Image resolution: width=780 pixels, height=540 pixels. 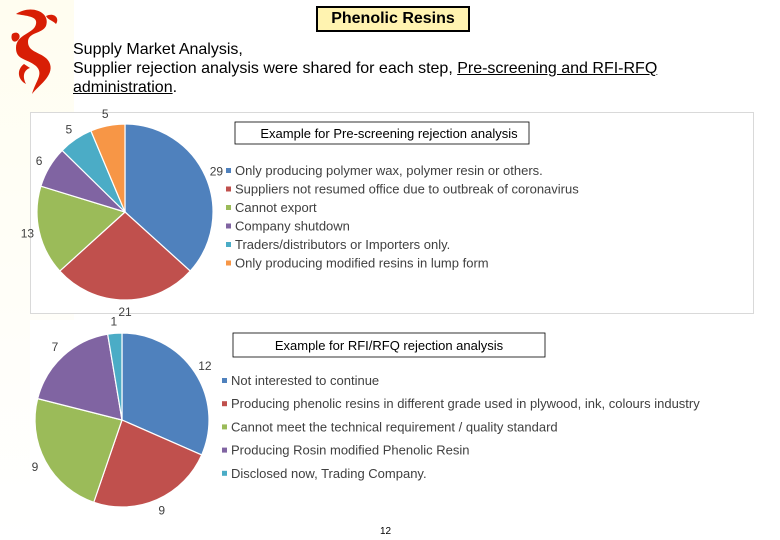 What do you see at coordinates (105, 114) in the screenshot?
I see `chart1-data-label-5: 5` at bounding box center [105, 114].